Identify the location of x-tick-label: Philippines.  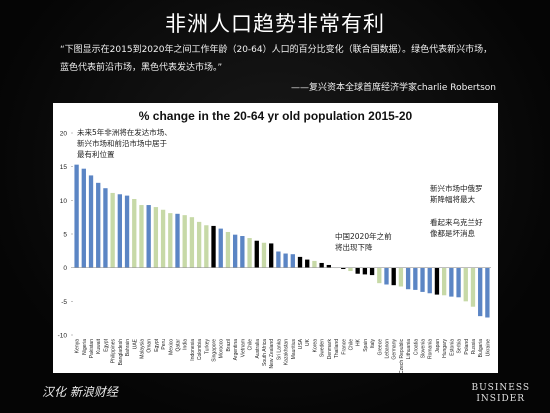
(114, 351).